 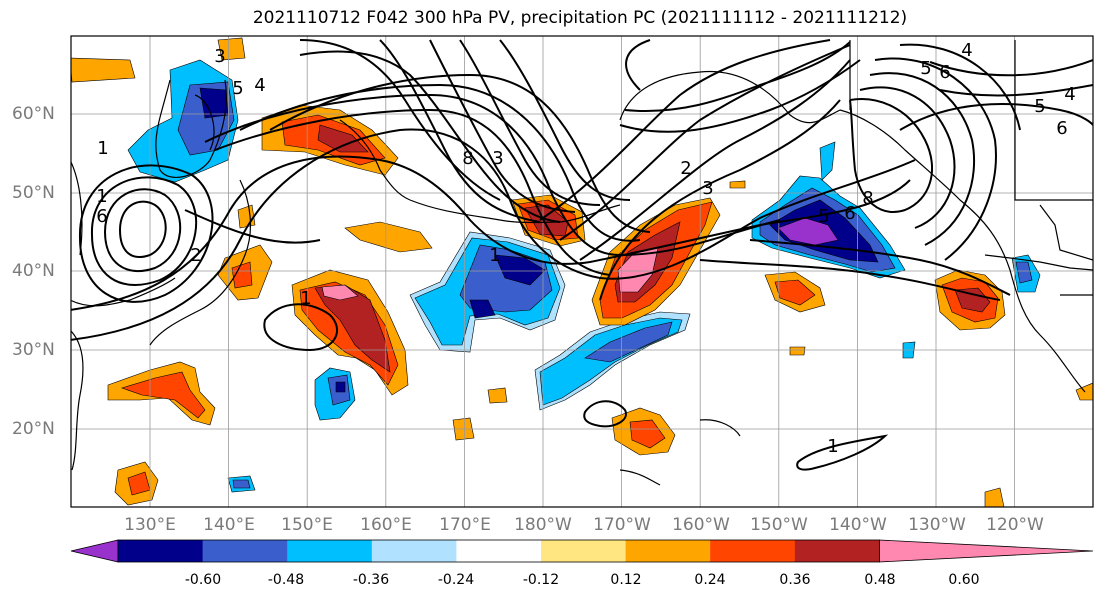 What do you see at coordinates (33, 114) in the screenshot?
I see `lat-label-60n: 60°N` at bounding box center [33, 114].